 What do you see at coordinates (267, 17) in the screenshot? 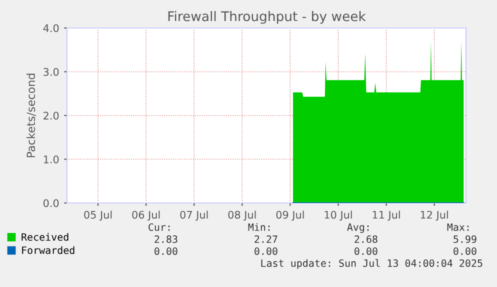
I see `chart-title: Firewall Throughput - by week` at bounding box center [267, 17].